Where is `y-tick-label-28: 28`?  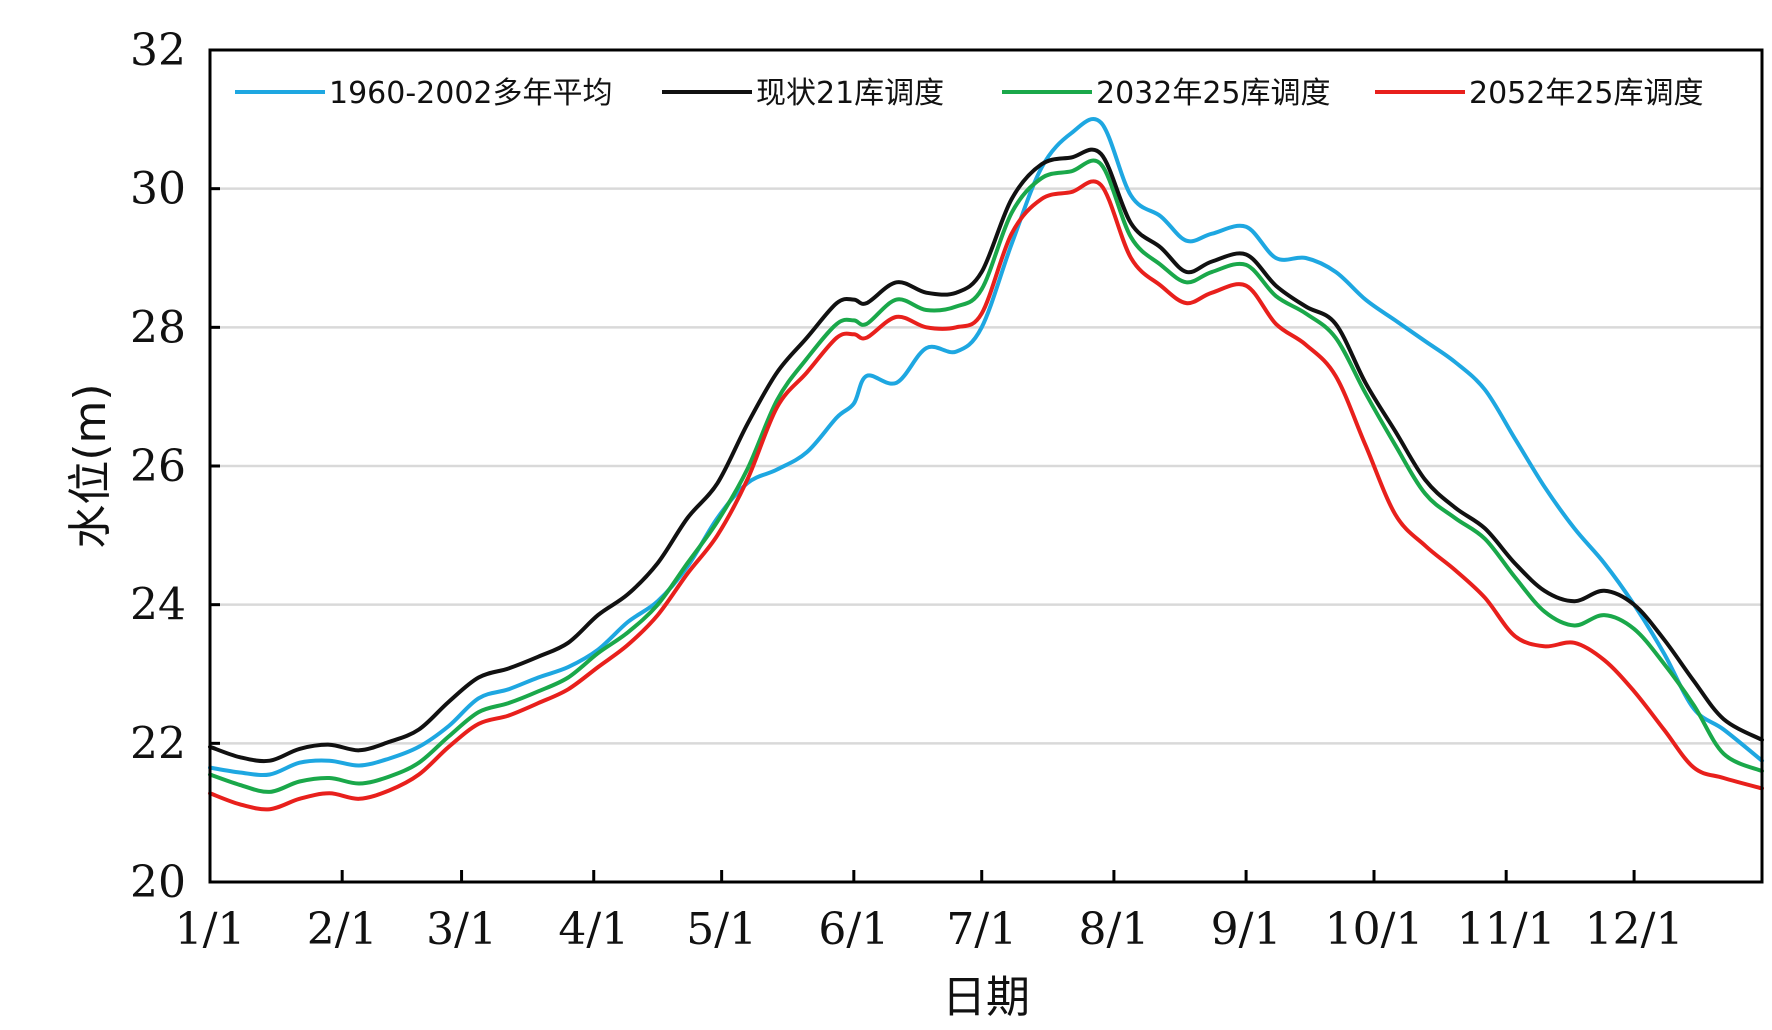
y-tick-label-28: 28 is located at coordinates (158, 327).